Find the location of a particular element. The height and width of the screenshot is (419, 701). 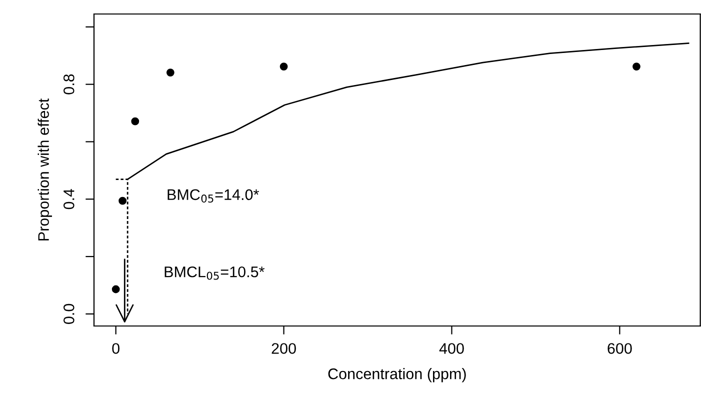

x-tick-label: 200 is located at coordinates (284, 348).